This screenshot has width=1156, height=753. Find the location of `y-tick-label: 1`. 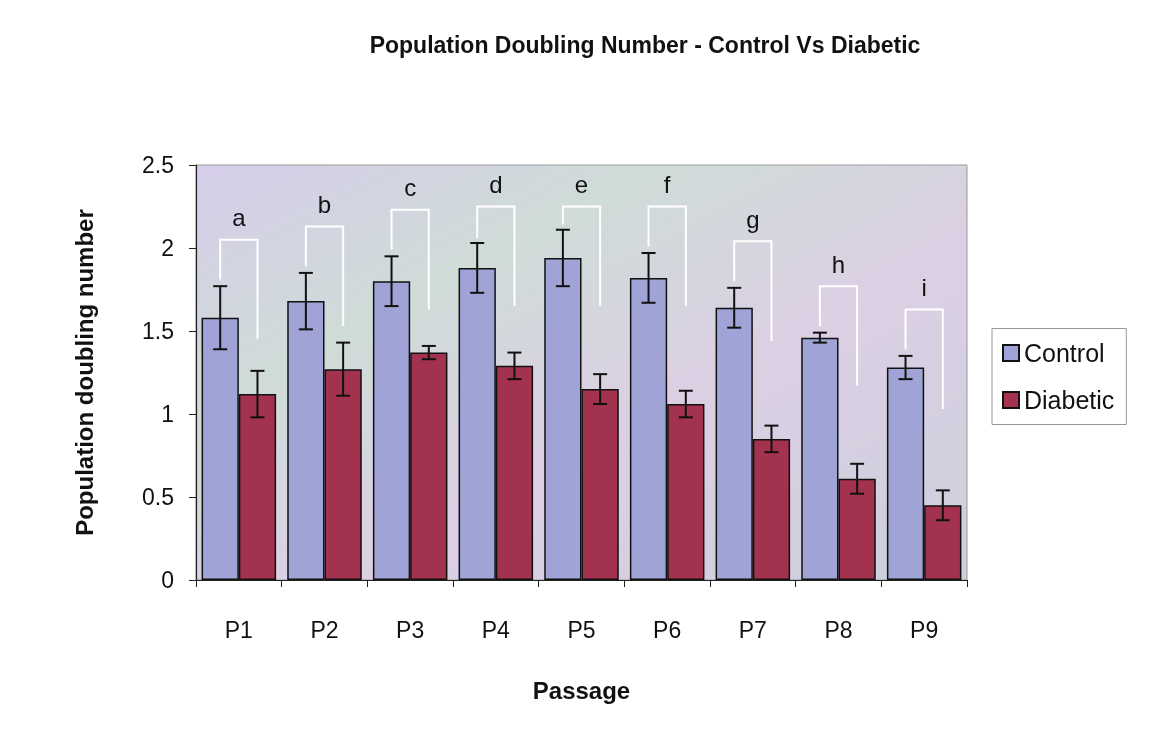

y-tick-label: 1 is located at coordinates (167, 414).